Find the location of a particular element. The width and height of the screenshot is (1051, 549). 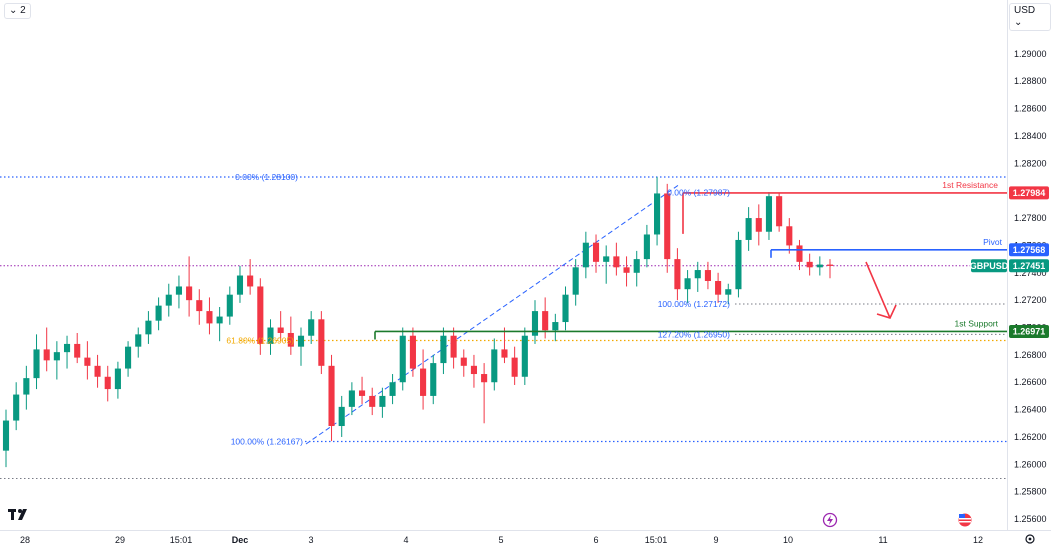

support-title: 1st Support is located at coordinates (977, 323).